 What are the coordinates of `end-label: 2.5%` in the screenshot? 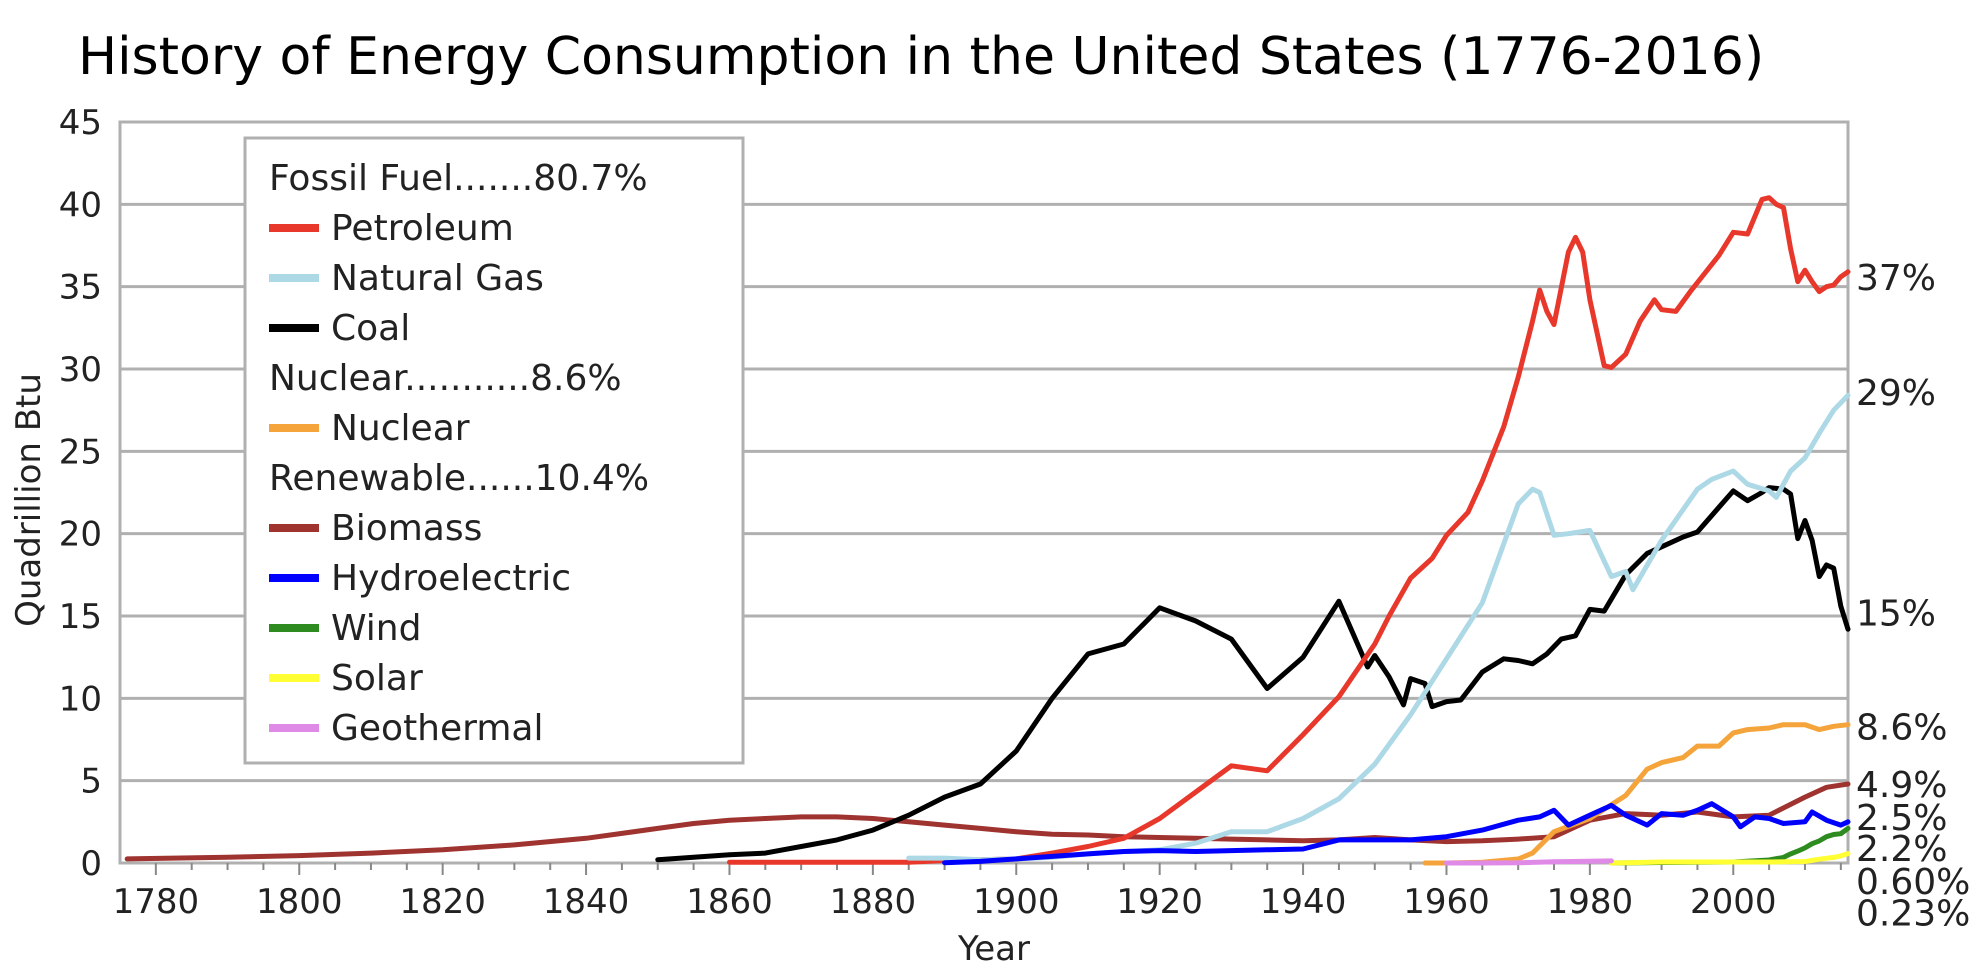 It's located at (1901, 818).